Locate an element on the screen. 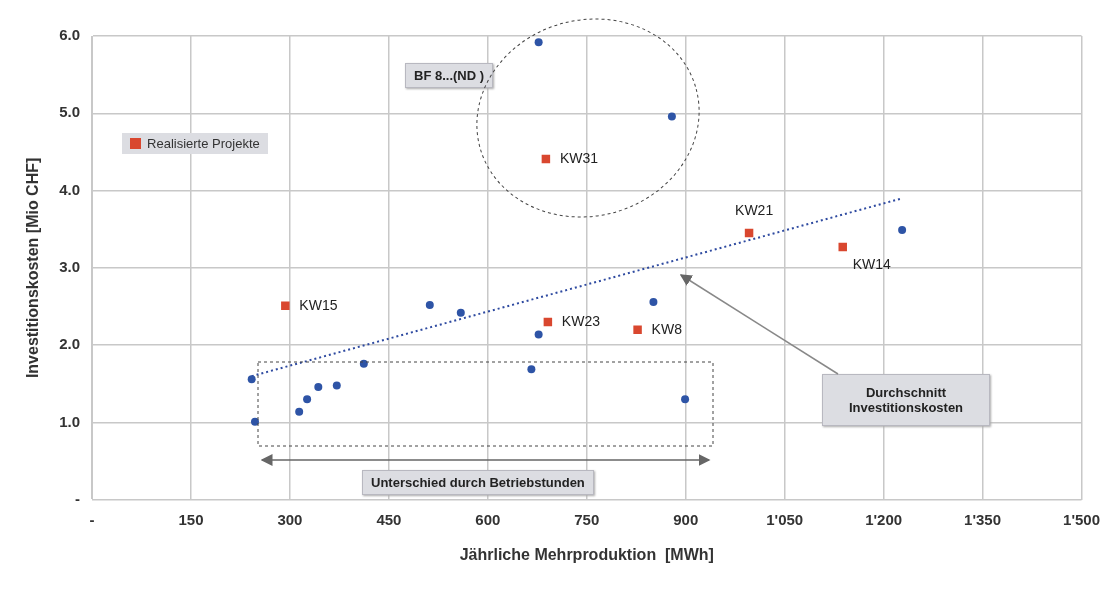 This screenshot has height=589, width=1112. x-axis-title: Jährliche Mehrproduktion [MWh] is located at coordinates (586, 554).